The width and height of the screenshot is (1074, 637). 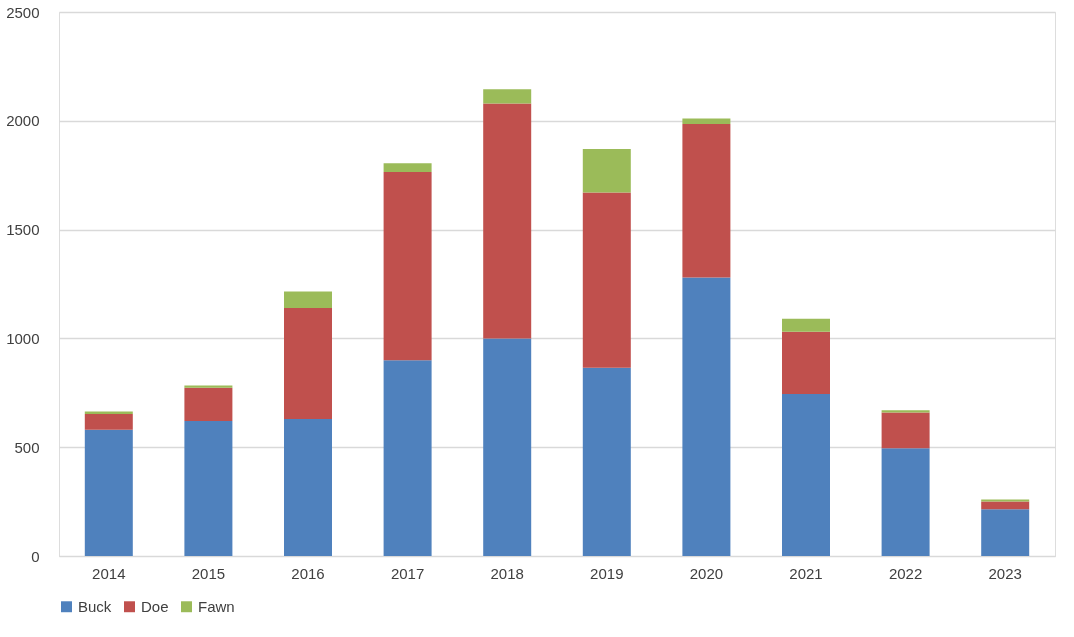 I want to click on x-tick-label: 2021, so click(x=806, y=573).